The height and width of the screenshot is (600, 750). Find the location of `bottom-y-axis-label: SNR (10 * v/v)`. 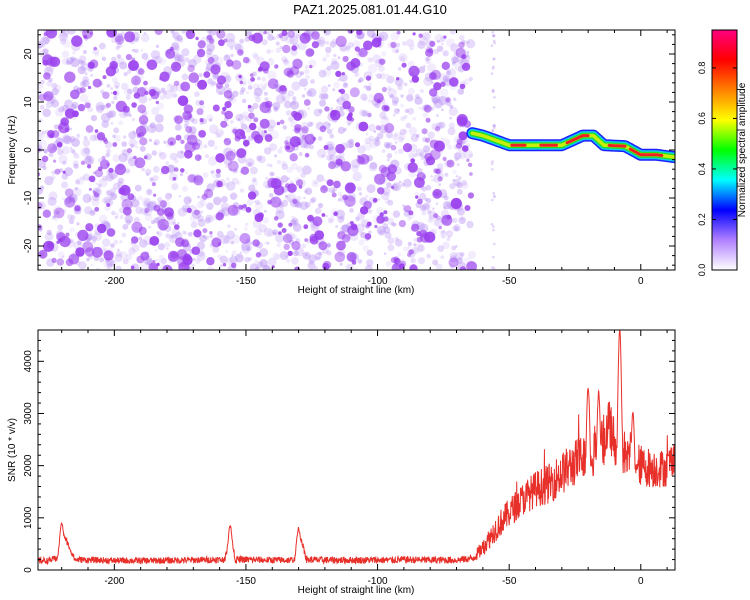

bottom-y-axis-label: SNR (10 * v/v) is located at coordinates (12, 450).